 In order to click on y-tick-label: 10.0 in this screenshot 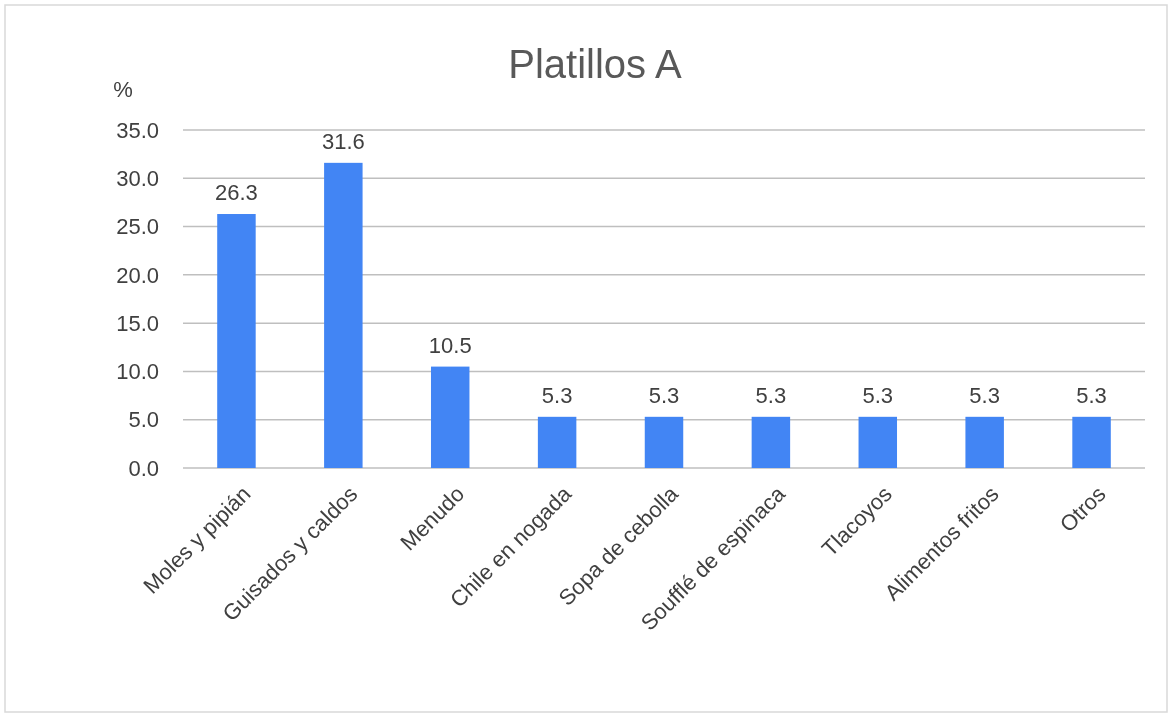, I will do `click(137, 372)`.